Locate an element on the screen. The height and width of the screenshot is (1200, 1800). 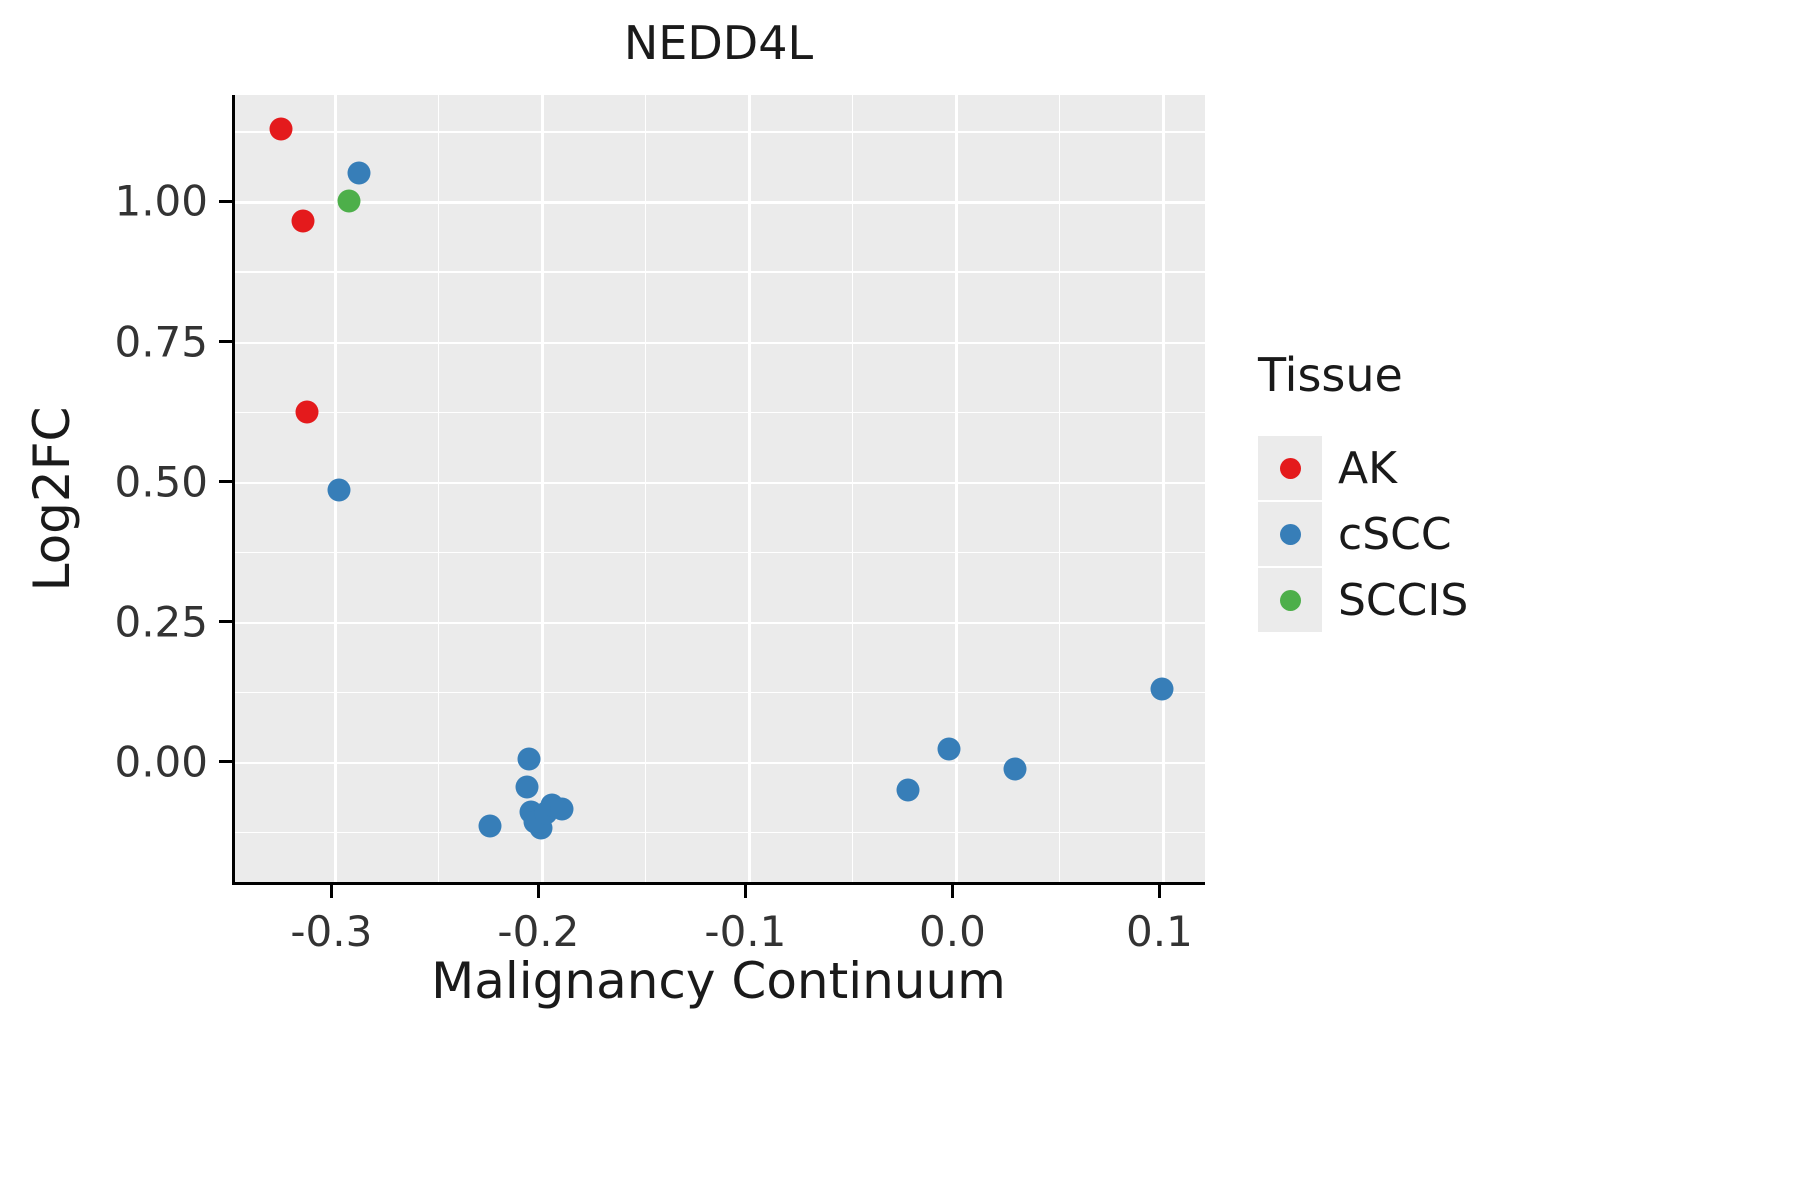
legend-entry: AK is located at coordinates (1518, 468).